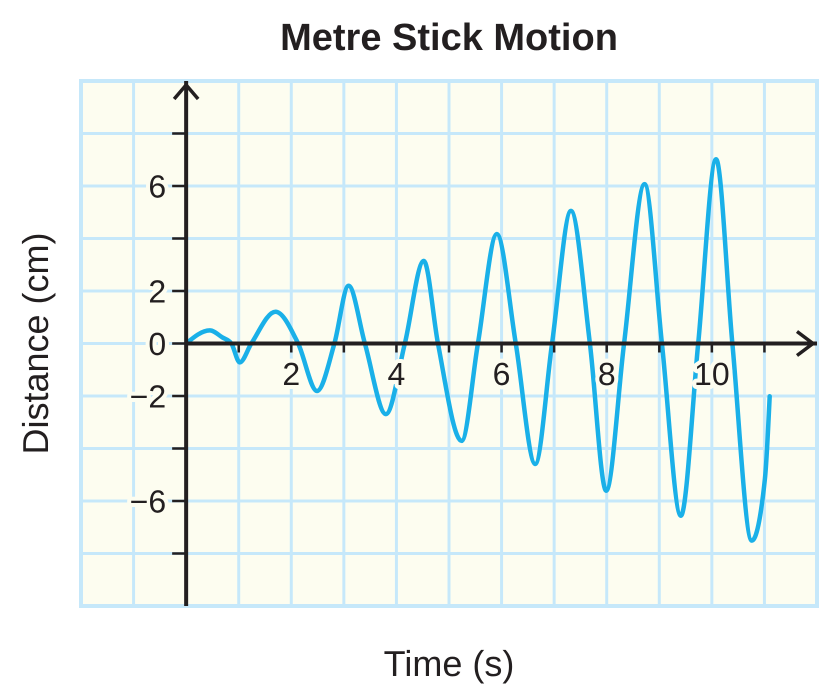 This screenshot has height=693, width=825. Describe the element at coordinates (291, 374) in the screenshot. I see `x-tick-label: 2` at that location.